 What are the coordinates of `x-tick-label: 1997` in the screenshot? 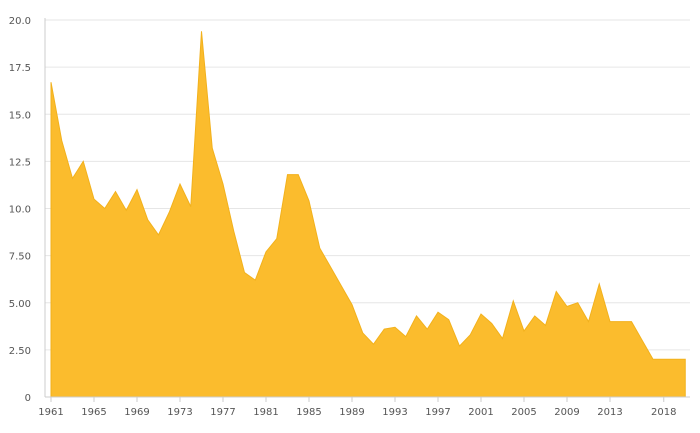 It's located at (437, 412).